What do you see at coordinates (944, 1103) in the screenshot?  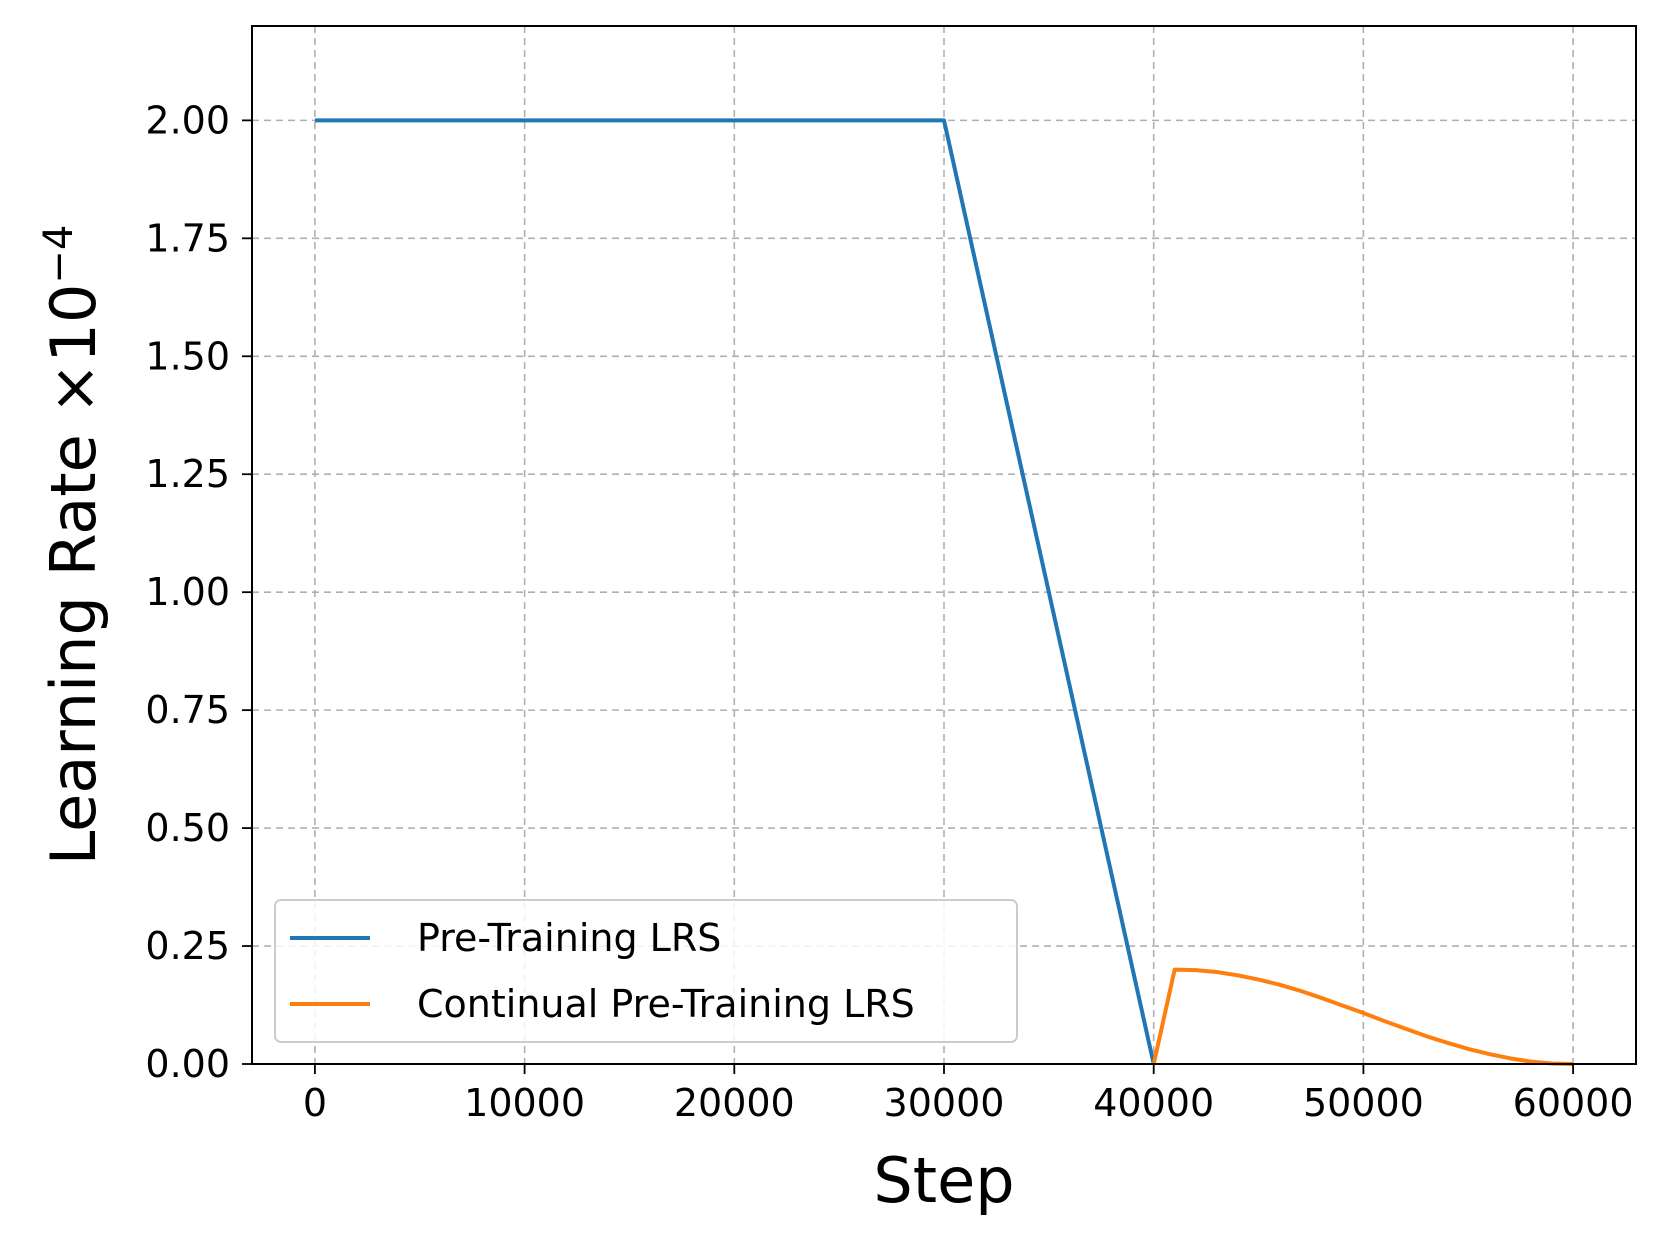 I see `x-tick-label: 30000` at bounding box center [944, 1103].